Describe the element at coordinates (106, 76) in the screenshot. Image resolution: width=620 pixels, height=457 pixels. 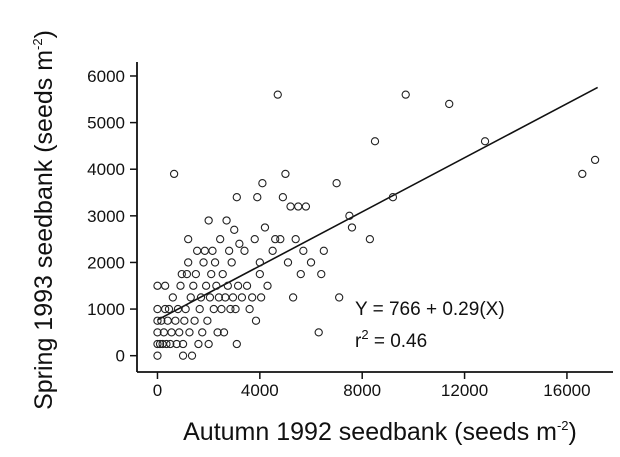
I see `y-tick-label: 6000` at that location.